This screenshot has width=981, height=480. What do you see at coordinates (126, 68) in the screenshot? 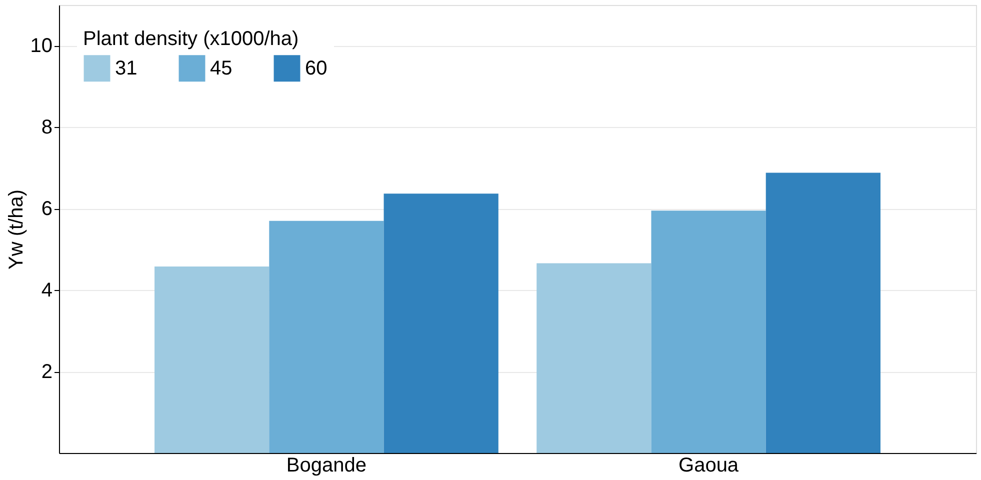
I see `legend-label: 31` at bounding box center [126, 68].